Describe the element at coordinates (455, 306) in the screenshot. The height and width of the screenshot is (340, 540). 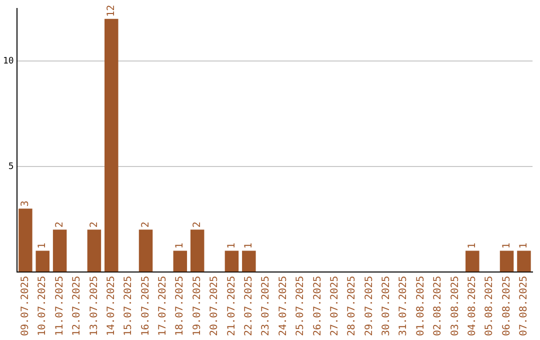
I see `x-tick-label: 03.08.2025` at that location.